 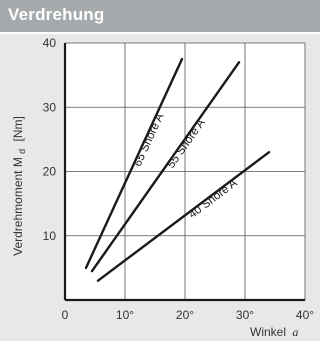 I want to click on x-tick-label-1: 10°, so click(x=125, y=315).